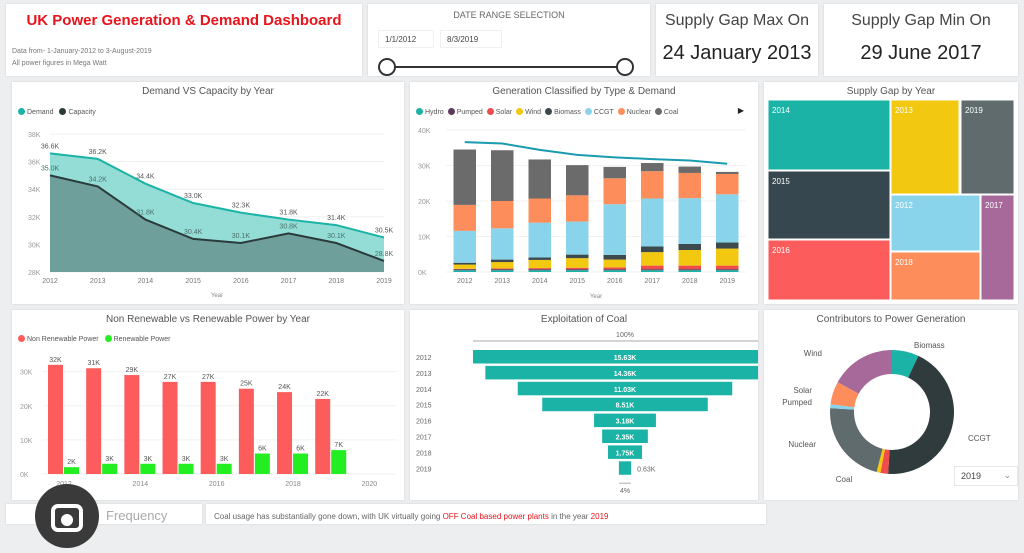 This screenshot has width=1024, height=553. What do you see at coordinates (974, 110) in the screenshot?
I see `treemap-tile-label: 2019` at bounding box center [974, 110].